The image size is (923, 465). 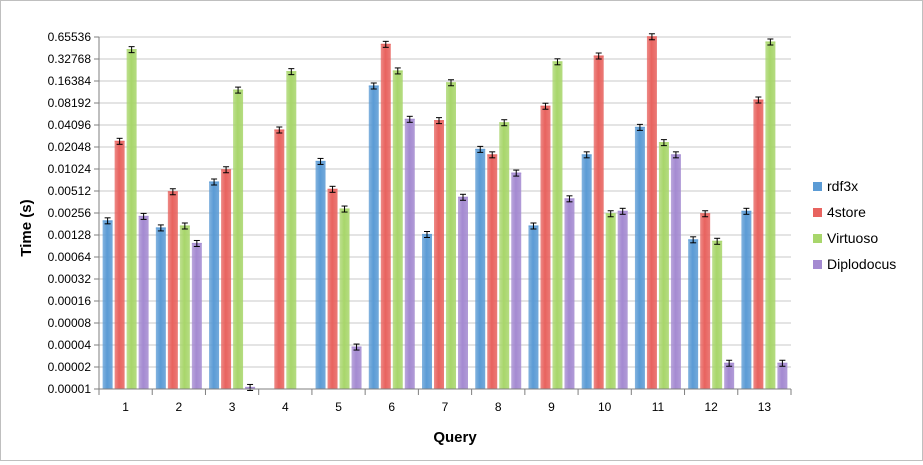 What do you see at coordinates (854, 225) in the screenshot?
I see `legend: rdf3x 4store Virtuoso Diplodocus` at bounding box center [854, 225].